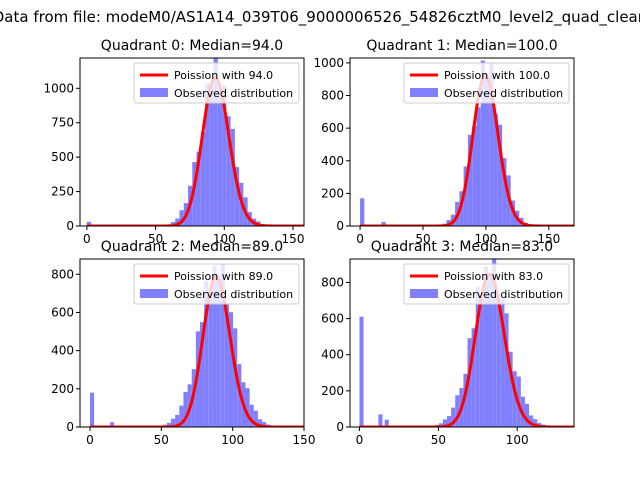  What do you see at coordinates (62, 123) in the screenshot?
I see `y-tick-label: 750` at bounding box center [62, 123].